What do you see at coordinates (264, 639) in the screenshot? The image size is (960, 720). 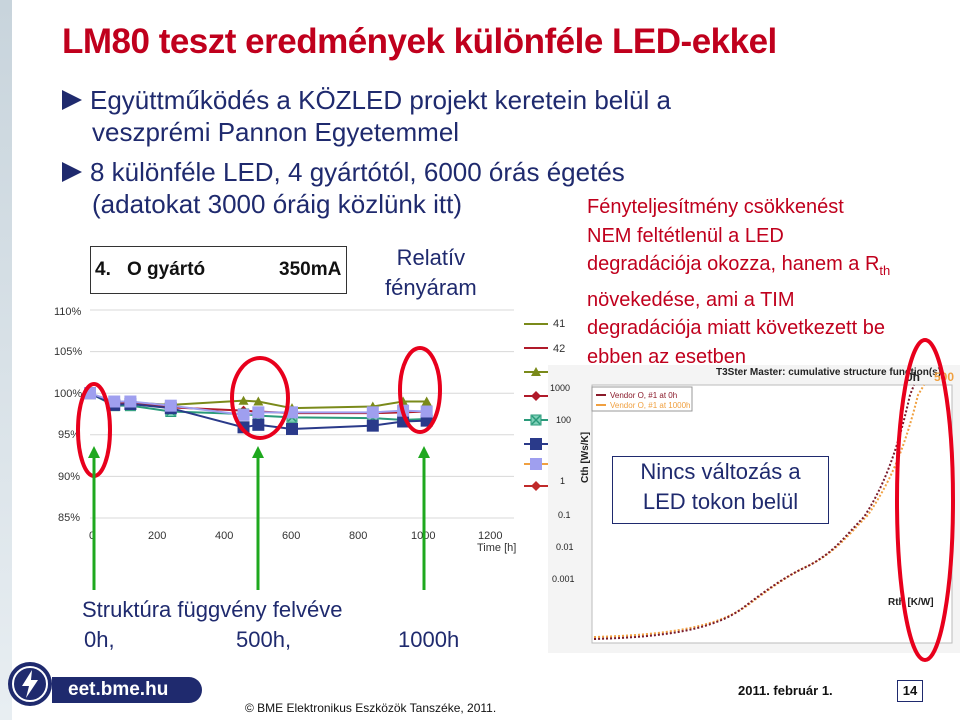 I see `time-500h: 500h,` at bounding box center [264, 639].